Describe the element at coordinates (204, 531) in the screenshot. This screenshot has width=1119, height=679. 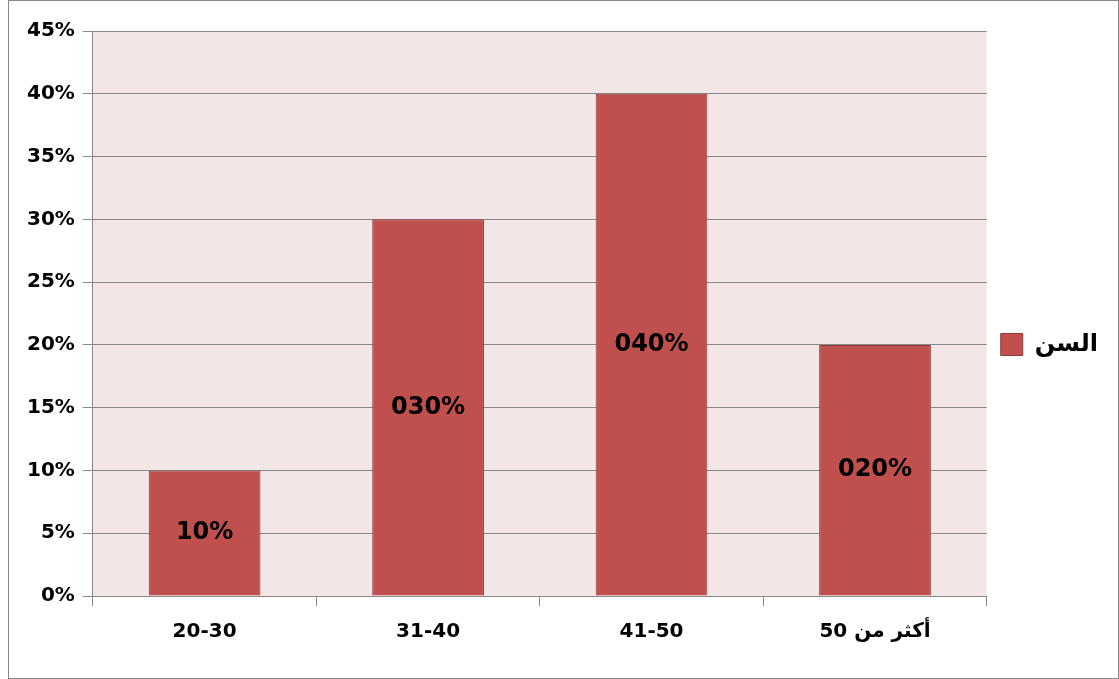
I see `text: 10%` at that location.